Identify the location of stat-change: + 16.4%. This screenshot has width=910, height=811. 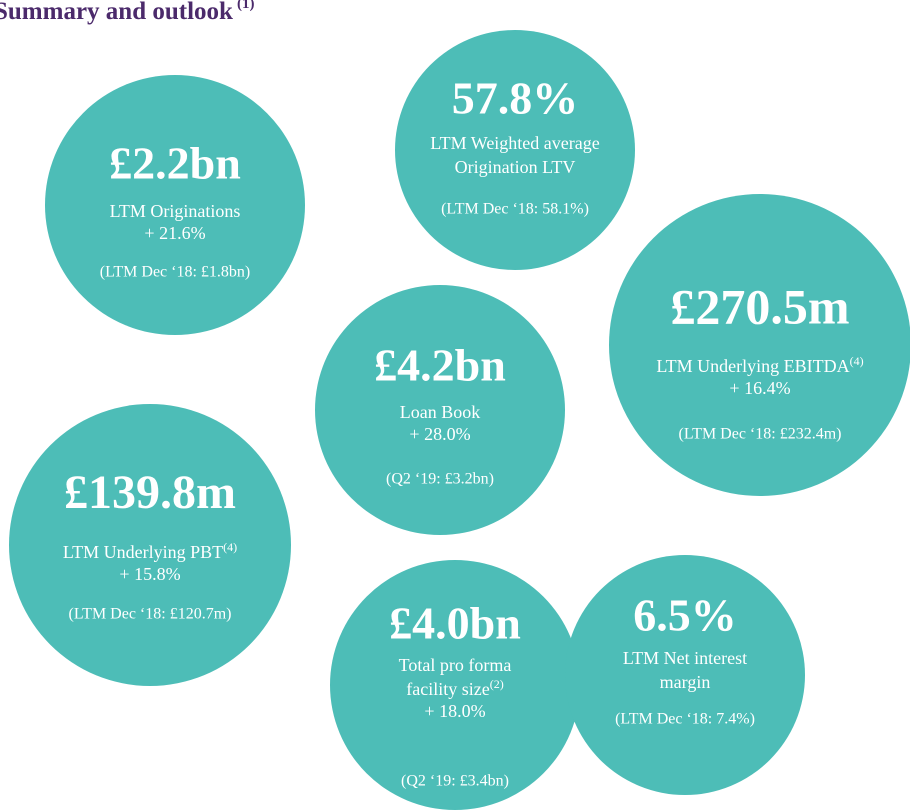
(759, 388).